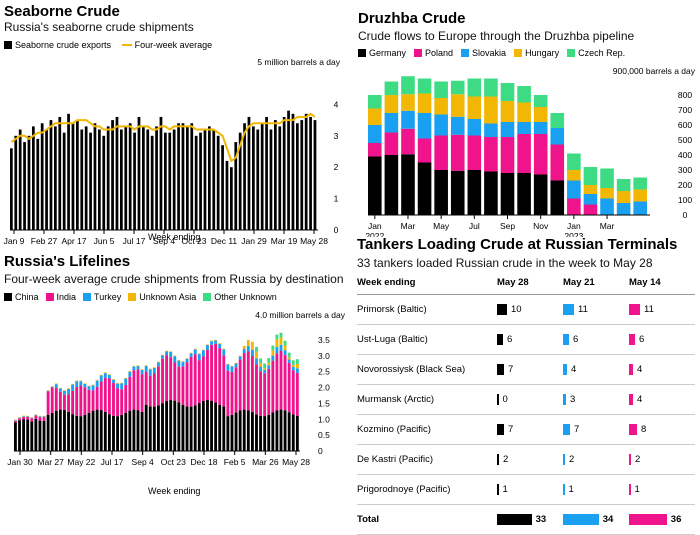  What do you see at coordinates (433, 53) in the screenshot?
I see `legend-item: Poland` at bounding box center [433, 53].